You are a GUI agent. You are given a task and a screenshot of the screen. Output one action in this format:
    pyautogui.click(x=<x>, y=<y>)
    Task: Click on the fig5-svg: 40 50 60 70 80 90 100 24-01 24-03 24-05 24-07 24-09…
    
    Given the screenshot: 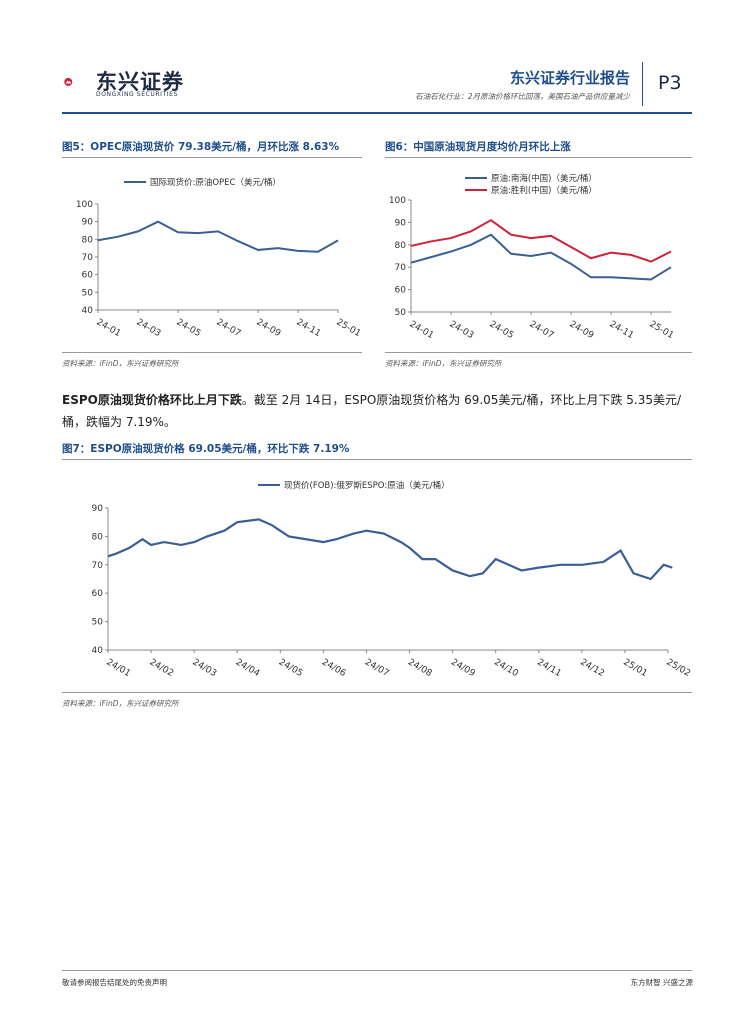 What is the action you would take?
    pyautogui.click(x=219, y=258)
    